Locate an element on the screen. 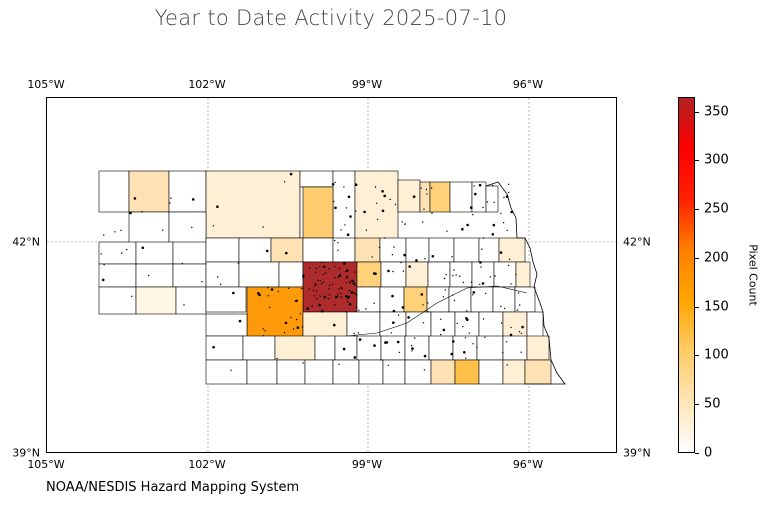 This screenshot has height=505, width=769. chart-title: Year to Date Activity 2025-07-10 is located at coordinates (331, 18).